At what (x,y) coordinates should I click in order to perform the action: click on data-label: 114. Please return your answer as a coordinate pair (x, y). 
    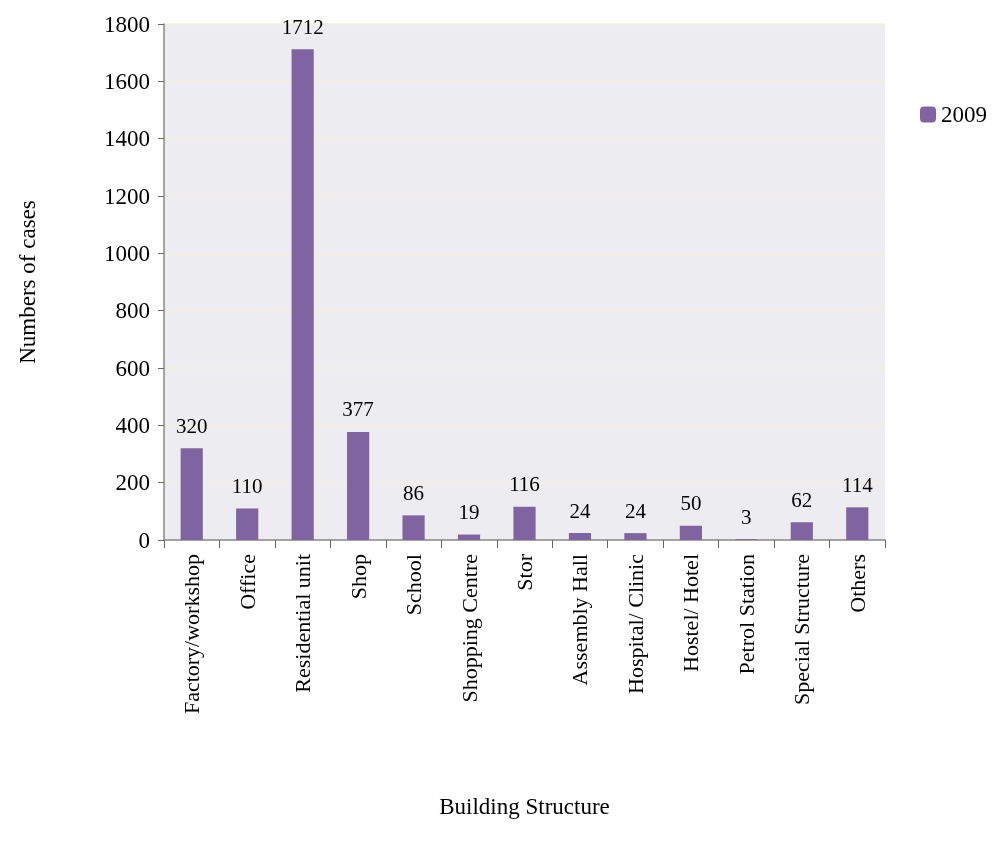
    Looking at the image, I should click on (857, 484).